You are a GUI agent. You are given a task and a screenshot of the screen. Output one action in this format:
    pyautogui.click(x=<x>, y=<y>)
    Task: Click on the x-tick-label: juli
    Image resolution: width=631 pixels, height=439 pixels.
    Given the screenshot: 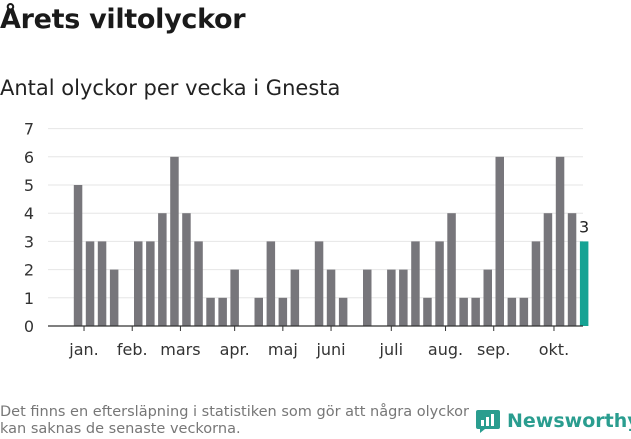 What is the action you would take?
    pyautogui.click(x=391, y=349)
    